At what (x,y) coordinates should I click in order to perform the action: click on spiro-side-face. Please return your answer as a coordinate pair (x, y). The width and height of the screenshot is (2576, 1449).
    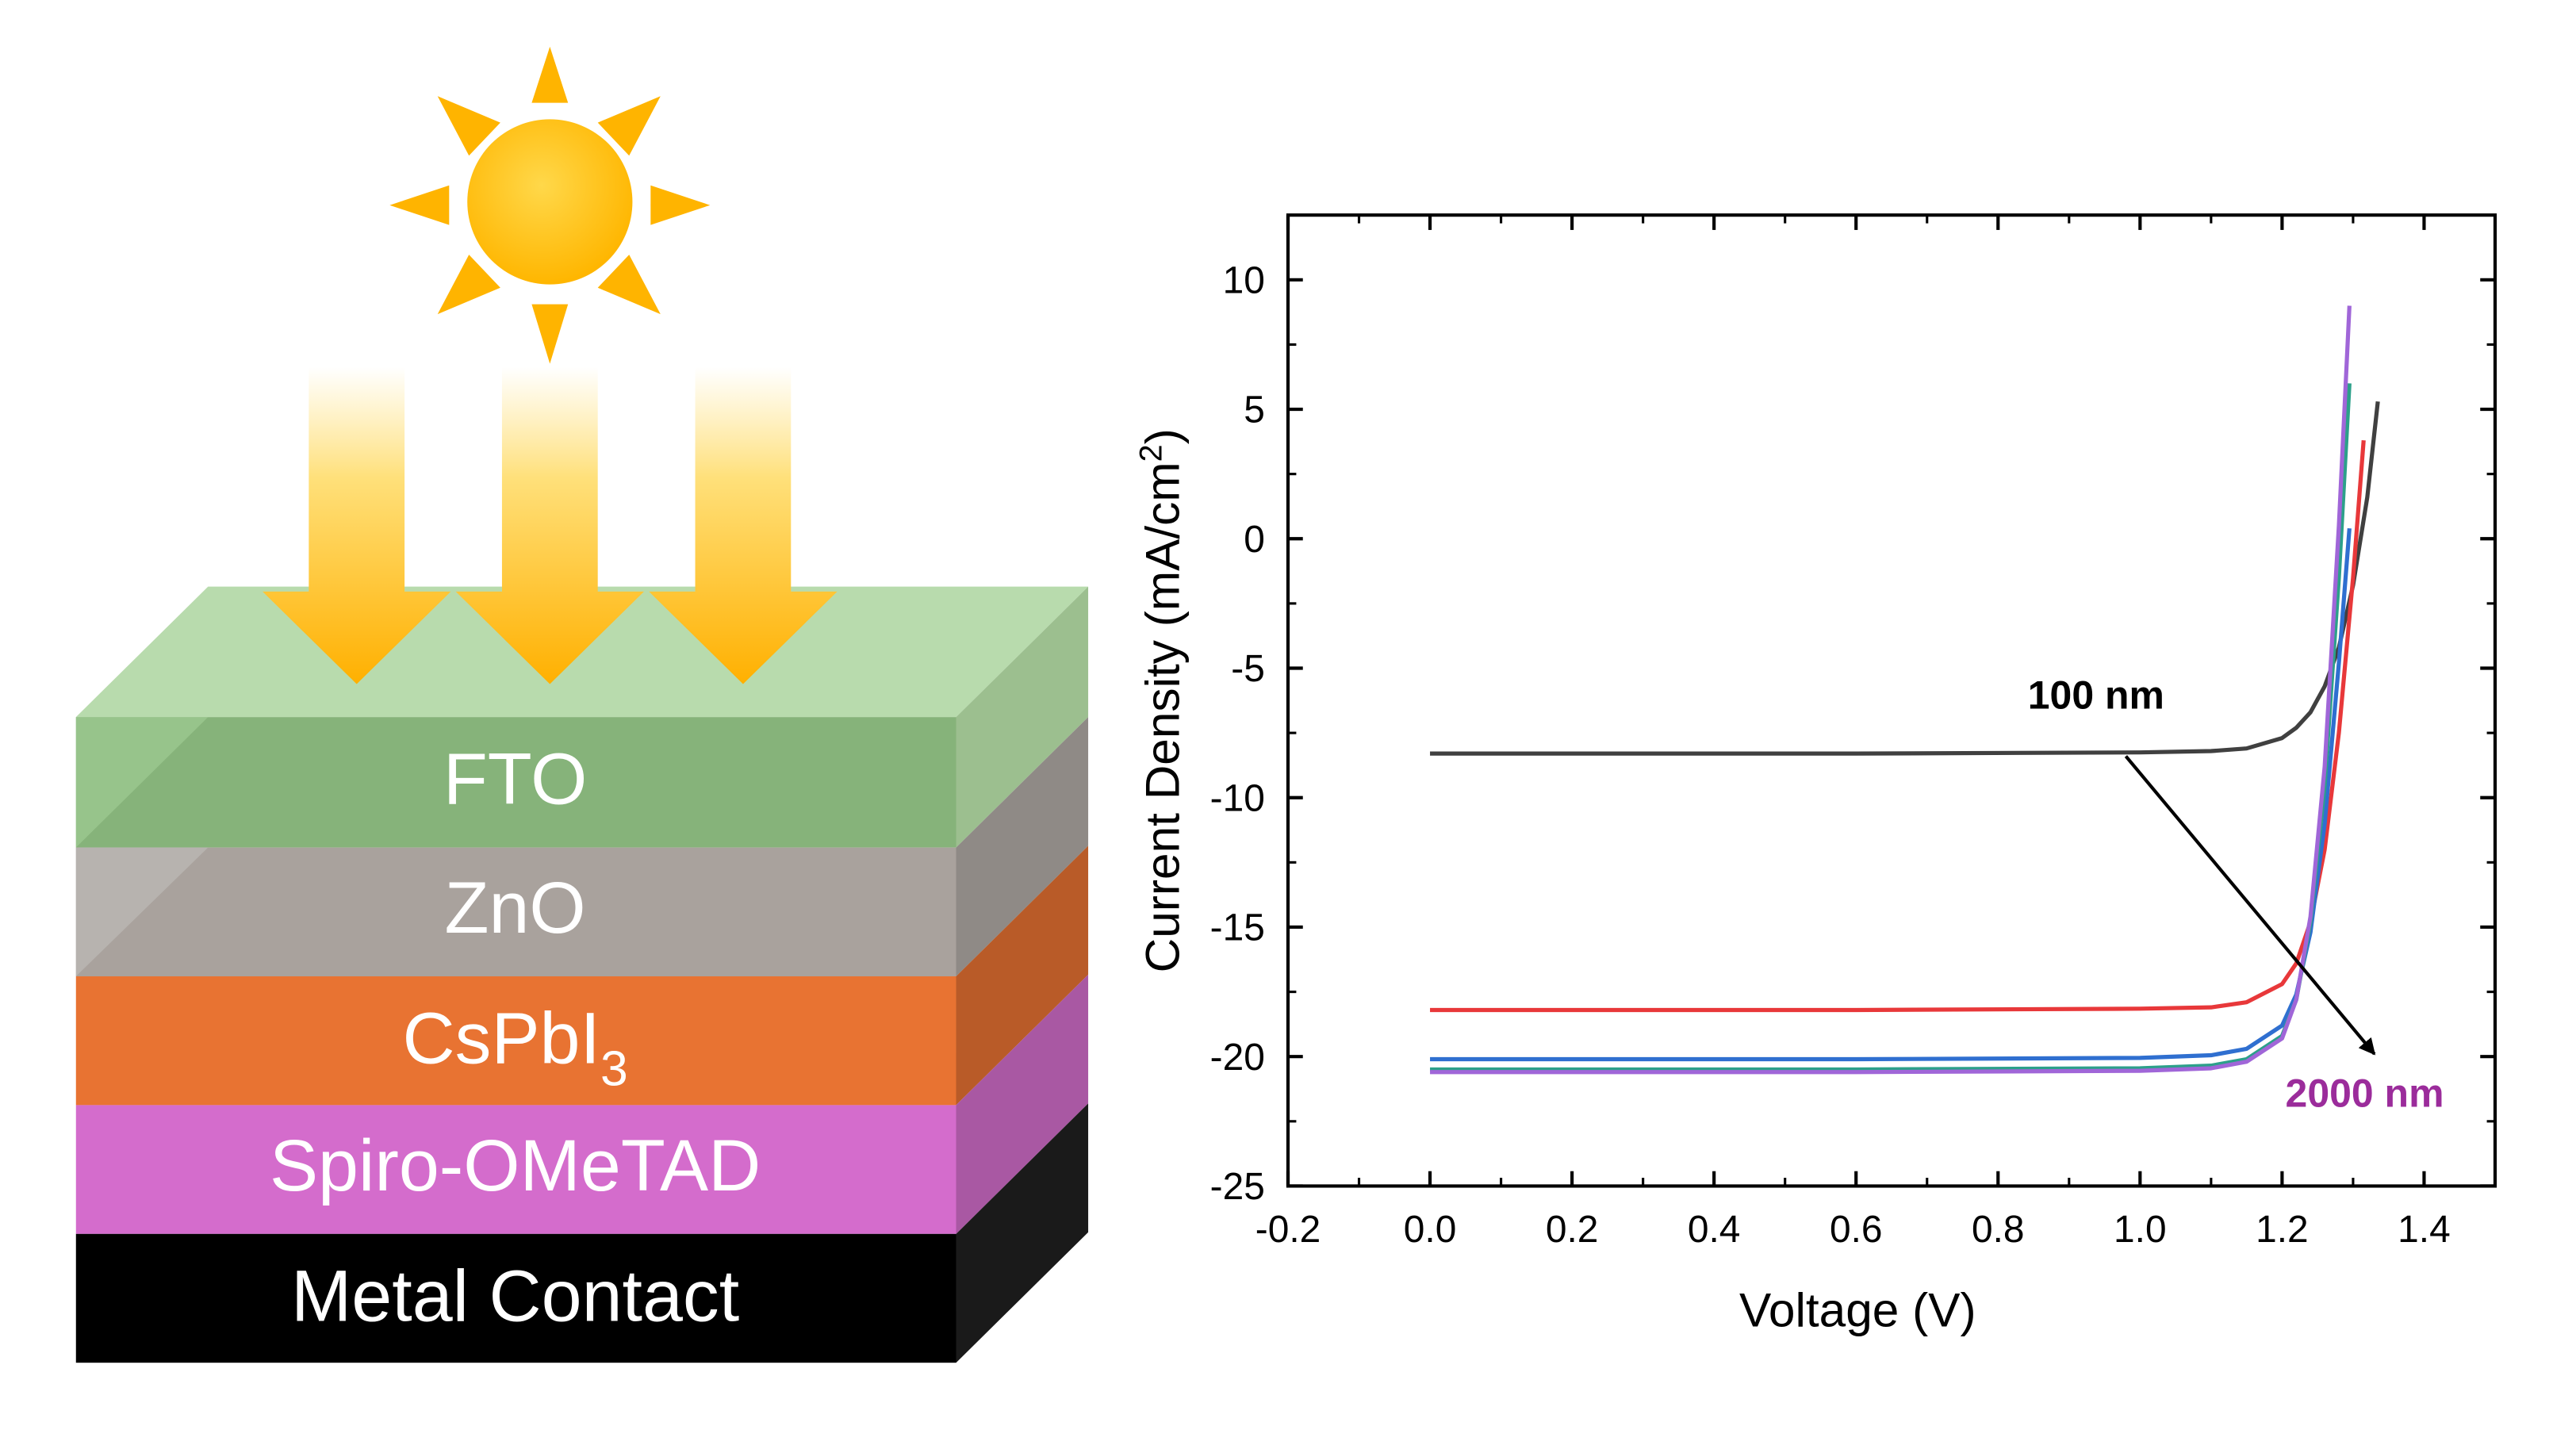
    Looking at the image, I should click on (1023, 1104).